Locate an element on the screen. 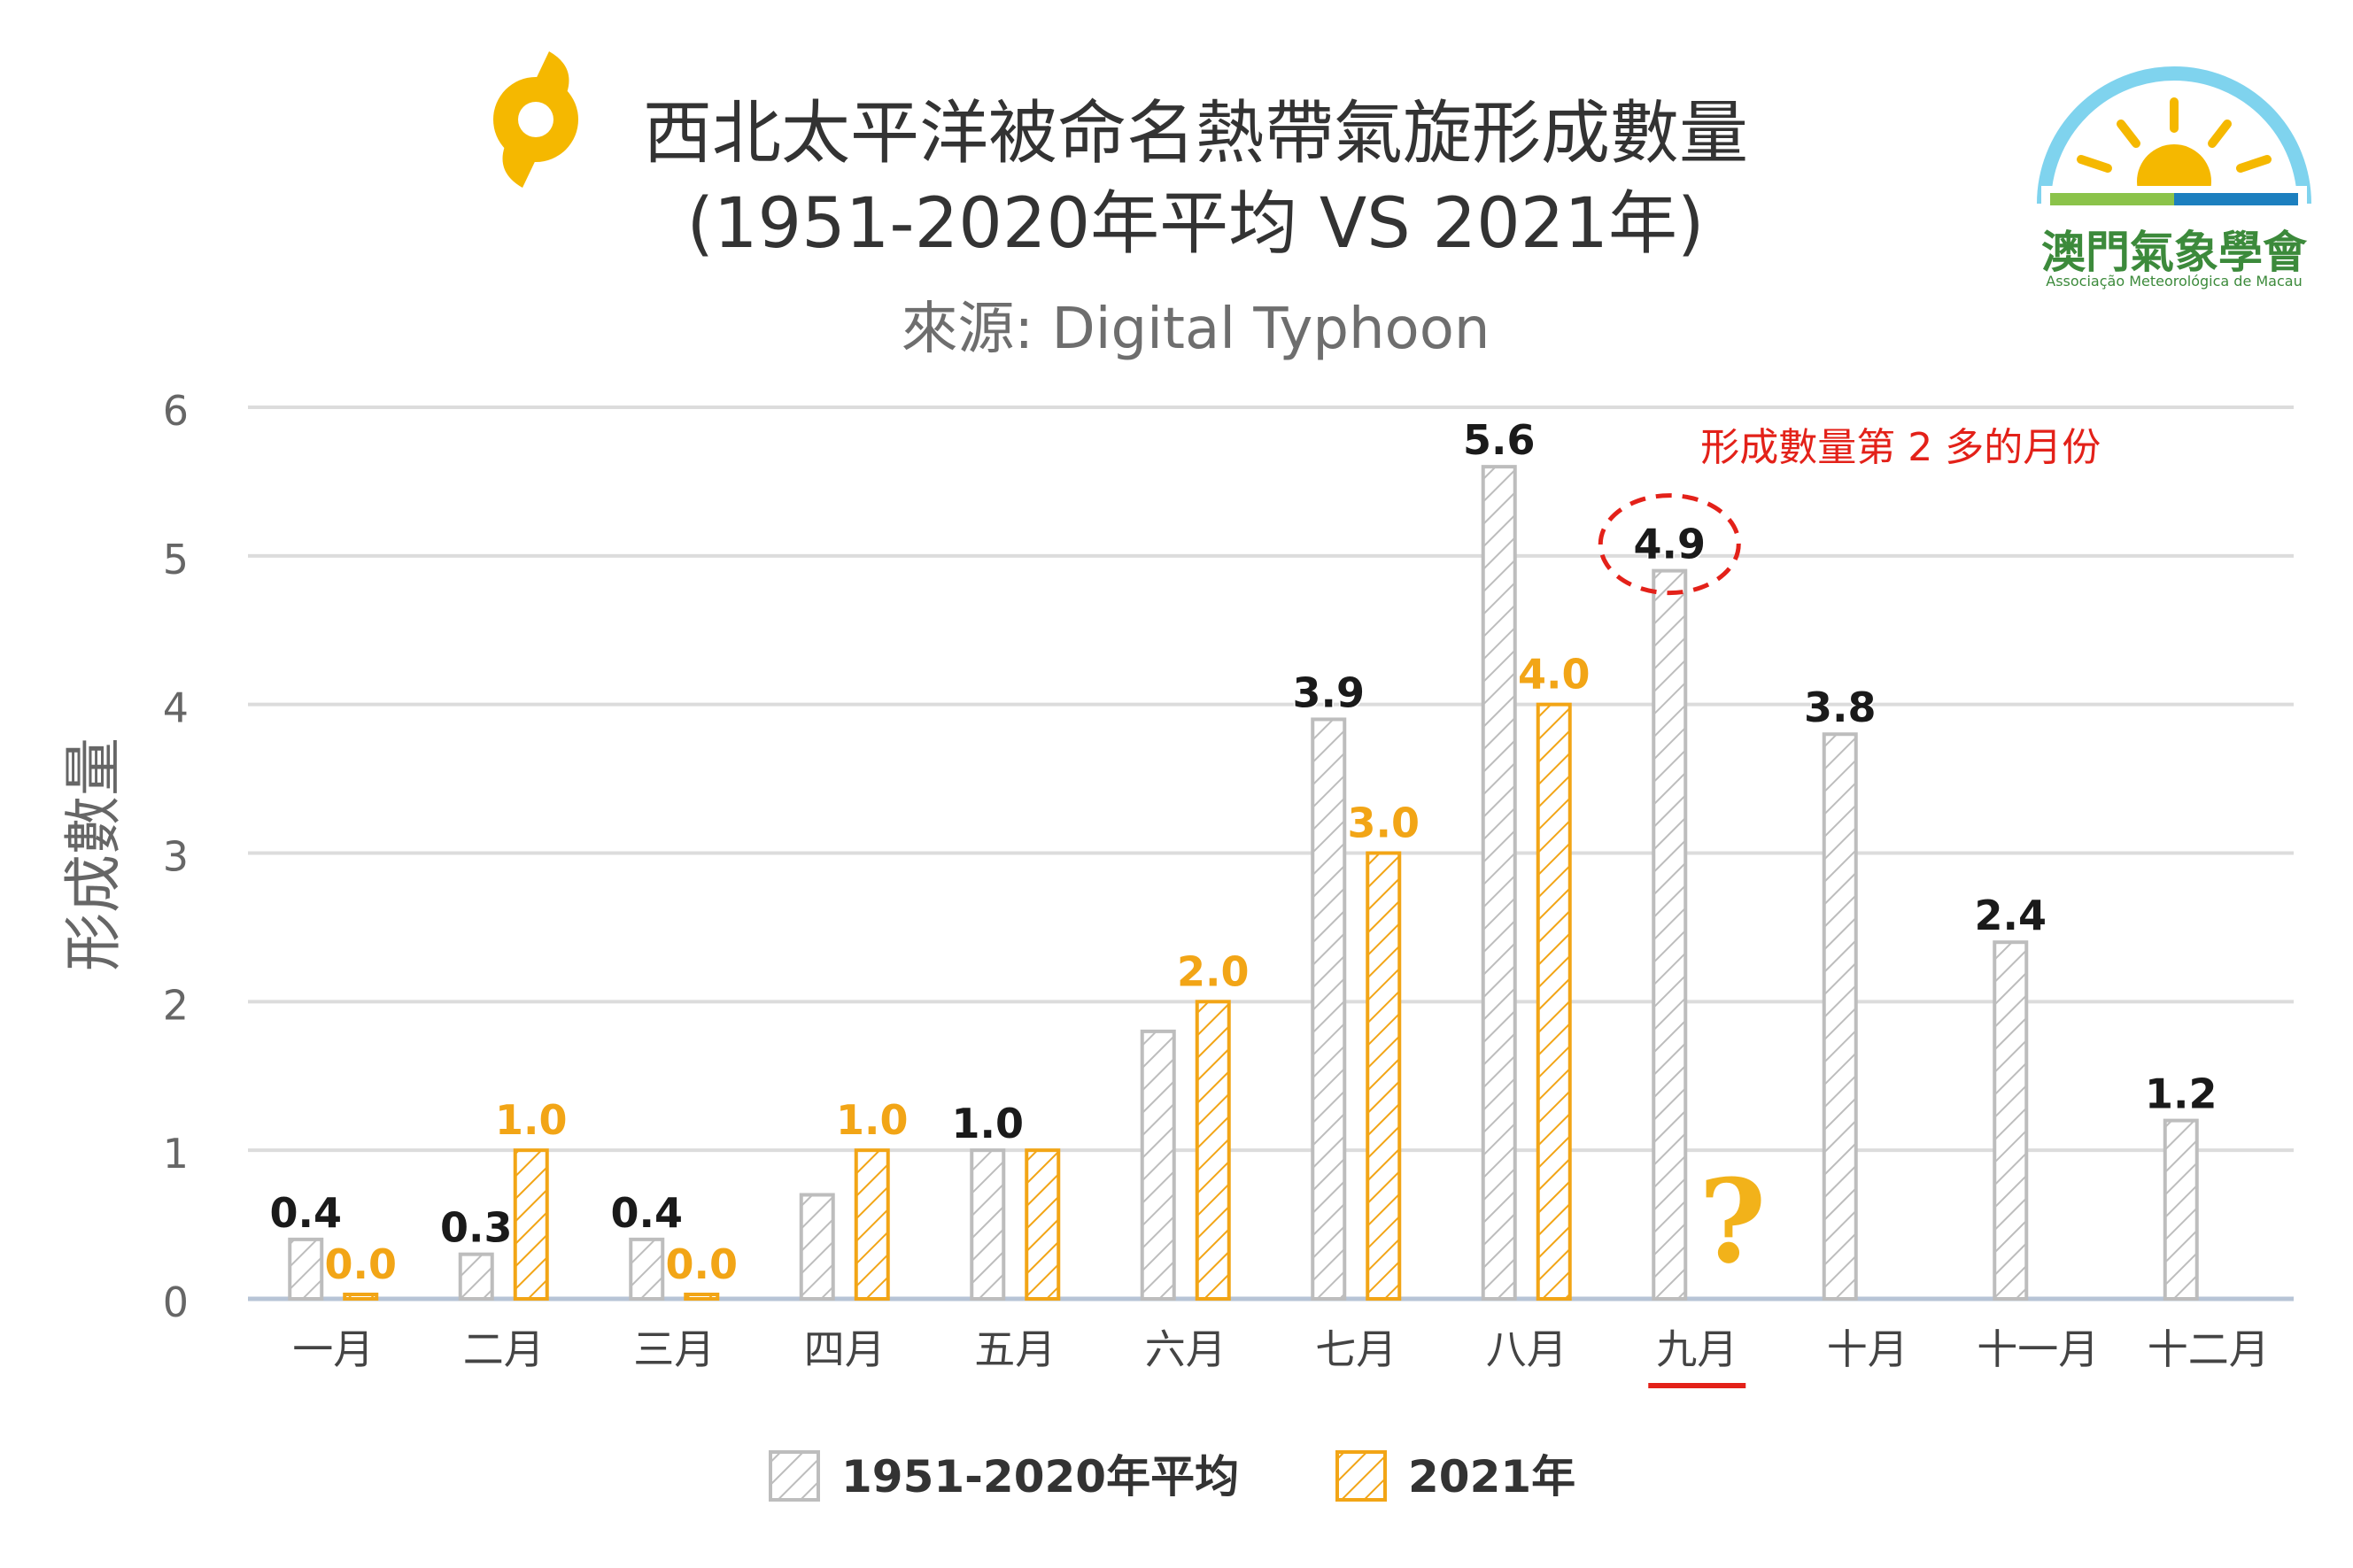 The width and height of the screenshot is (2353, 1568). chart-subtitle: (1951-2020年平均 VS 2021年) is located at coordinates (1195, 224).